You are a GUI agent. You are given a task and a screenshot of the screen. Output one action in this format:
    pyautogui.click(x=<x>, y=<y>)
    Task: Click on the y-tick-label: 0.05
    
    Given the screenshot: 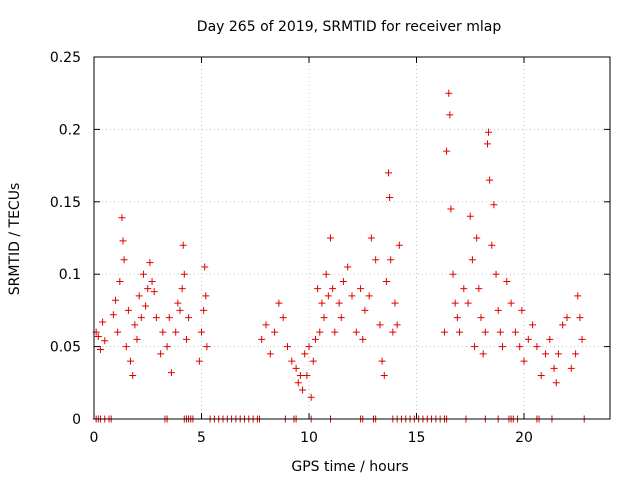 What is the action you would take?
    pyautogui.click(x=65, y=348)
    